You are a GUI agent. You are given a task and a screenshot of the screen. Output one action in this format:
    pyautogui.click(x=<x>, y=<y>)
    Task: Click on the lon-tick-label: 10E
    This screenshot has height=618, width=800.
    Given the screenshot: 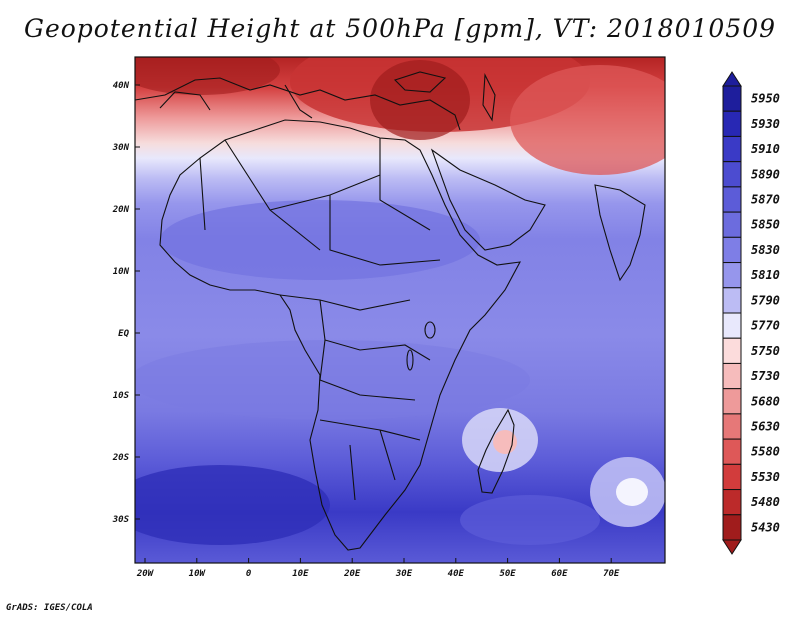 What is the action you would take?
    pyautogui.click(x=300, y=574)
    